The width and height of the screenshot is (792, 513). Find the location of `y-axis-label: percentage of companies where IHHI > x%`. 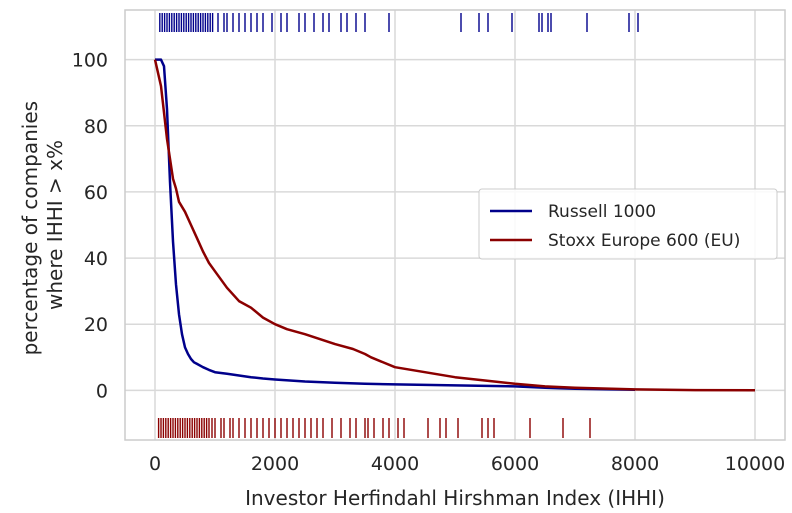

y-axis-label: percentage of companies where IHHI > x% is located at coordinates (42, 225).